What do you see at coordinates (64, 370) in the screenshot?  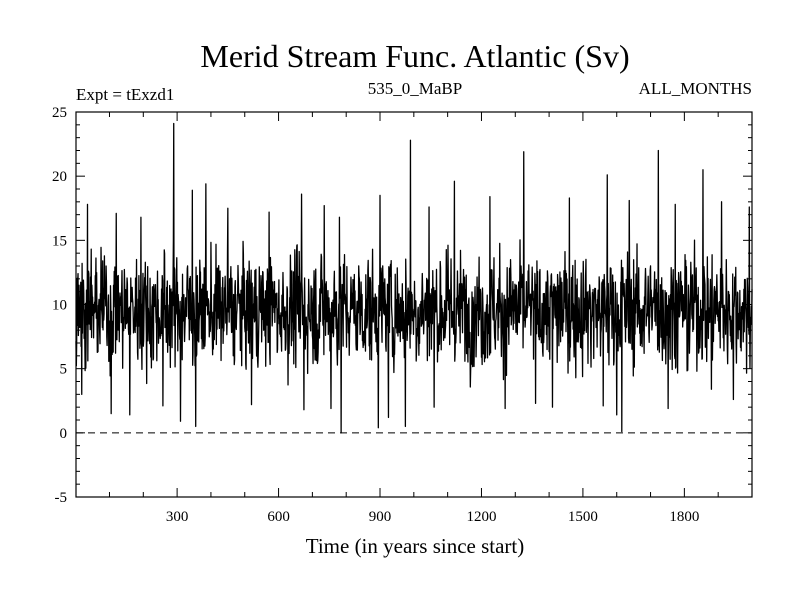 I see `y-tick-label: 5` at bounding box center [64, 370].